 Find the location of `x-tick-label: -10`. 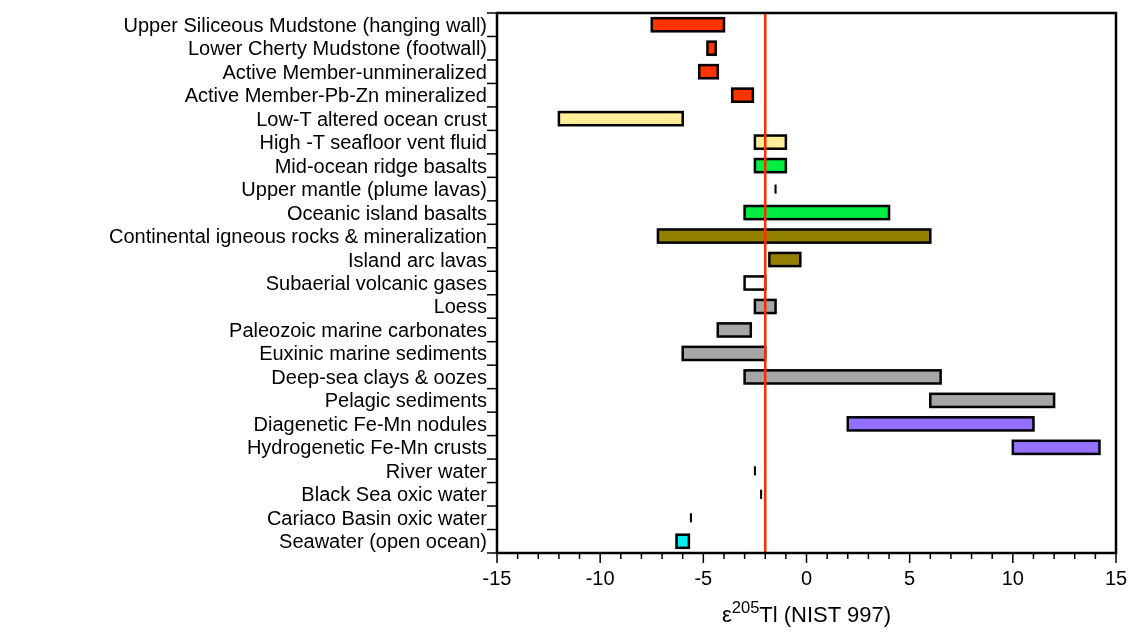

x-tick-label: -10 is located at coordinates (600, 578).